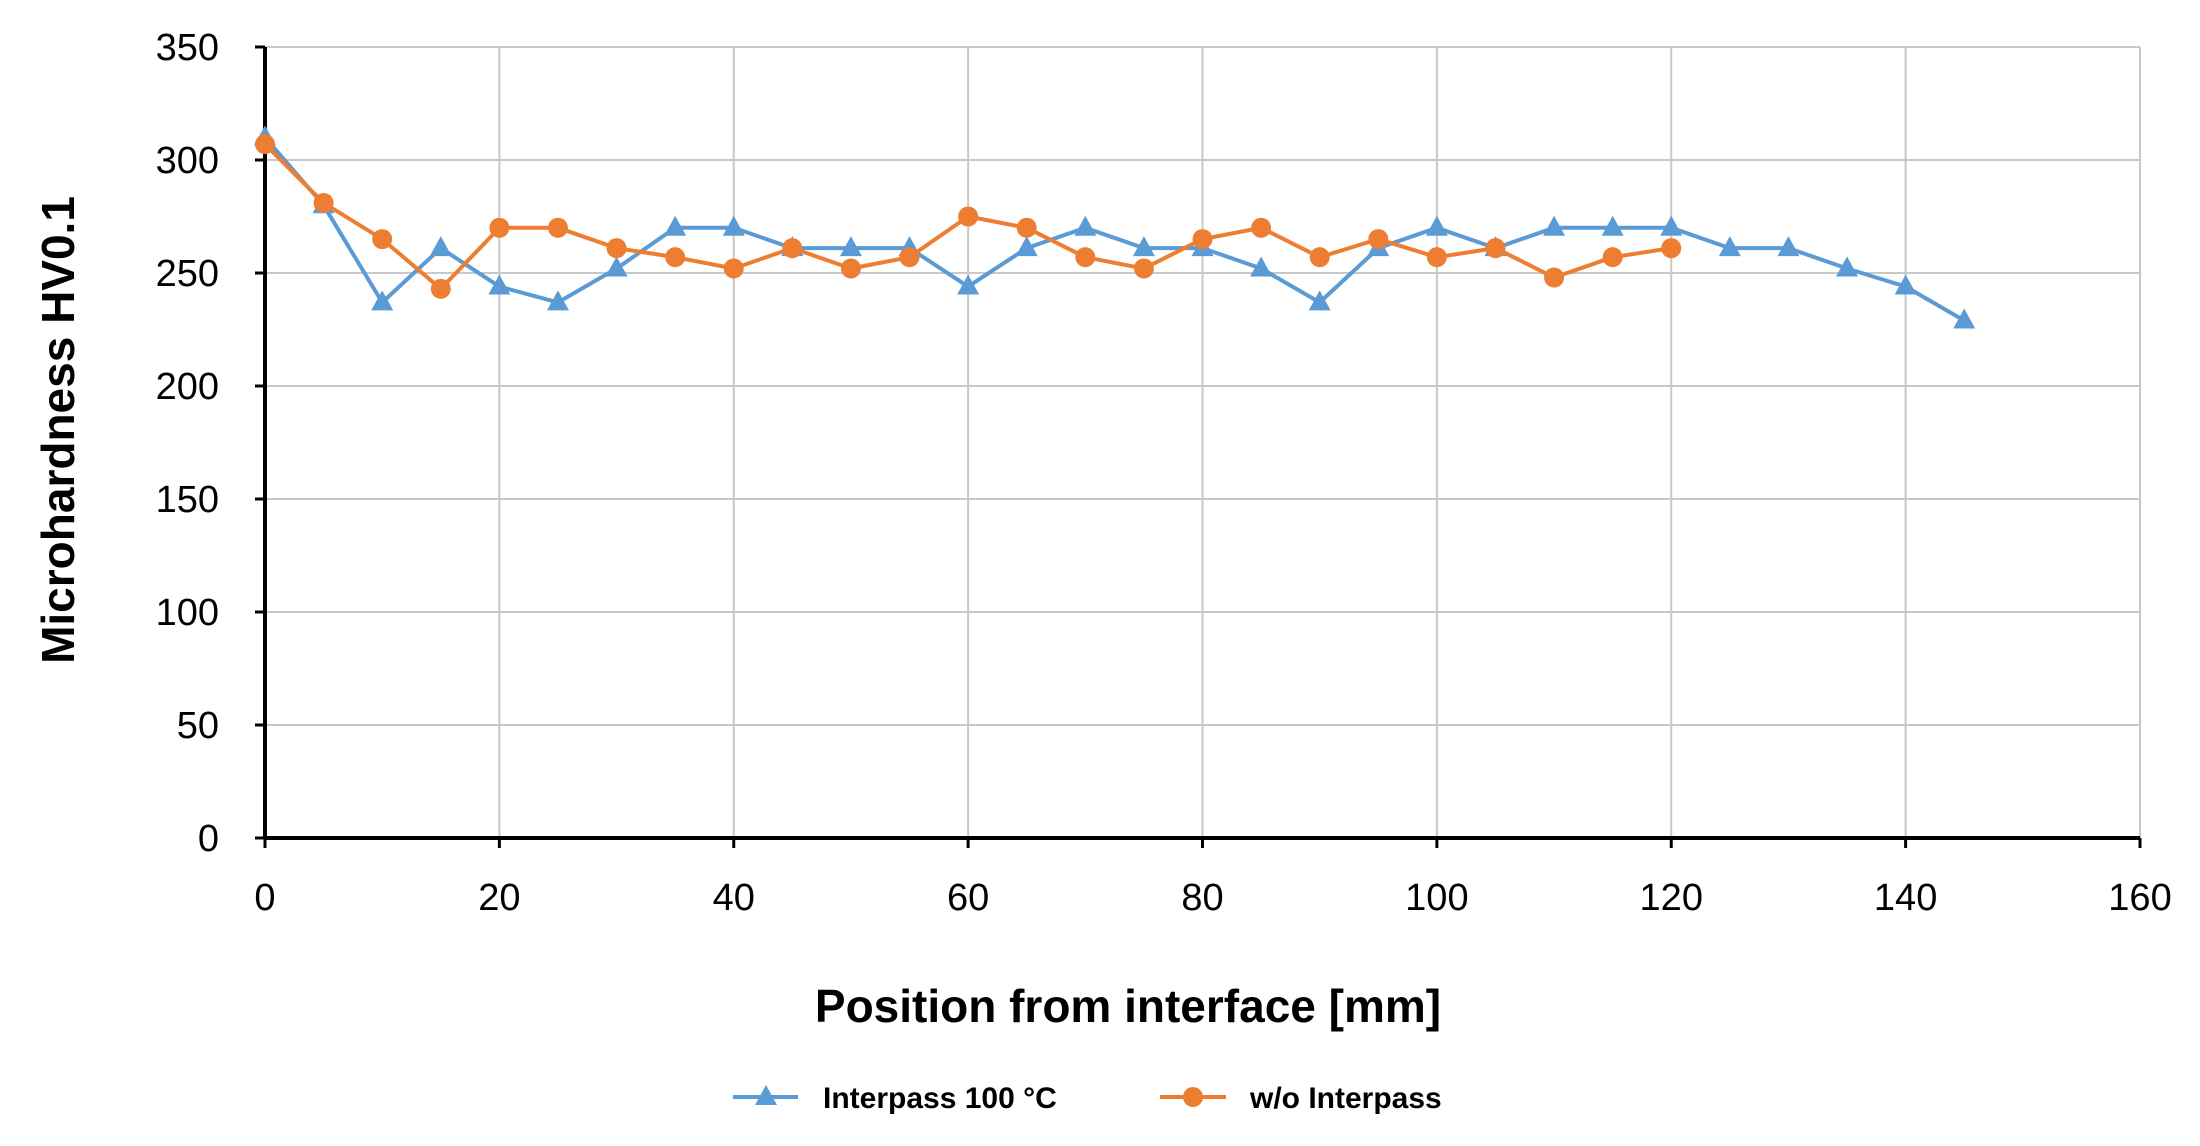 Image resolution: width=2200 pixels, height=1146 pixels. I want to click on legend-entry-interpass-100: Interpass 100 °C, so click(895, 1098).